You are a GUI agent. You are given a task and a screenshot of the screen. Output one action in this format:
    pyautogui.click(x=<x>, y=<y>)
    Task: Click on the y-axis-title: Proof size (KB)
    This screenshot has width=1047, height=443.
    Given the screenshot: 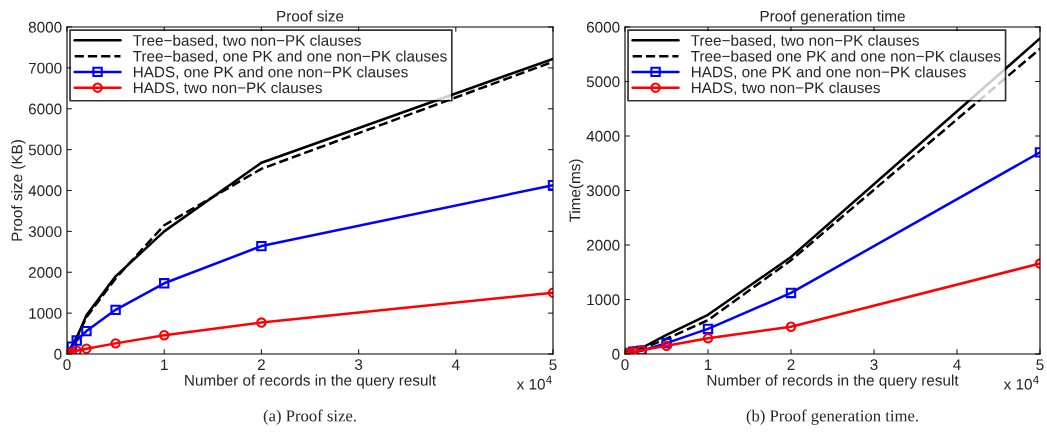 What is the action you would take?
    pyautogui.click(x=18, y=190)
    